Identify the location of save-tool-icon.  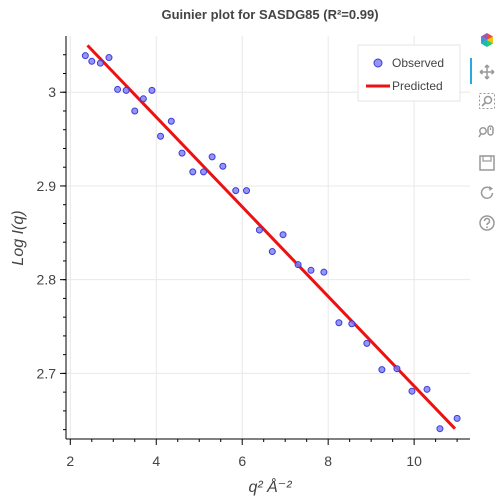
(487, 163).